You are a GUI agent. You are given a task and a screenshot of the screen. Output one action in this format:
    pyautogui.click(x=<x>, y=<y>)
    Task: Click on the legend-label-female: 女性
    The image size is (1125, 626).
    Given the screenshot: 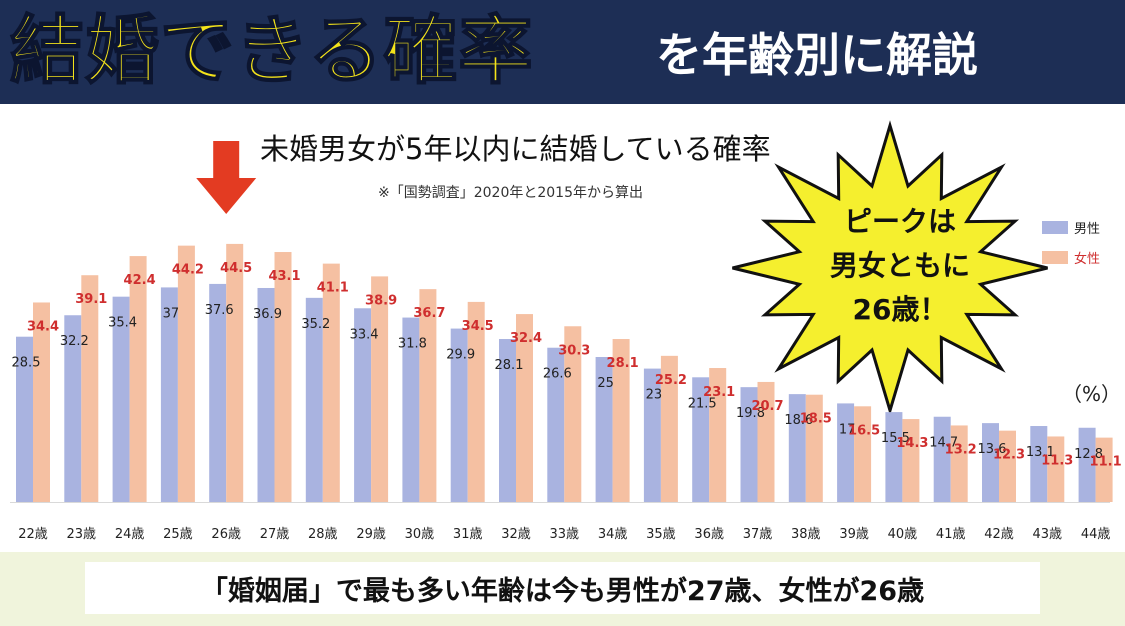 What is the action you would take?
    pyautogui.click(x=1087, y=259)
    